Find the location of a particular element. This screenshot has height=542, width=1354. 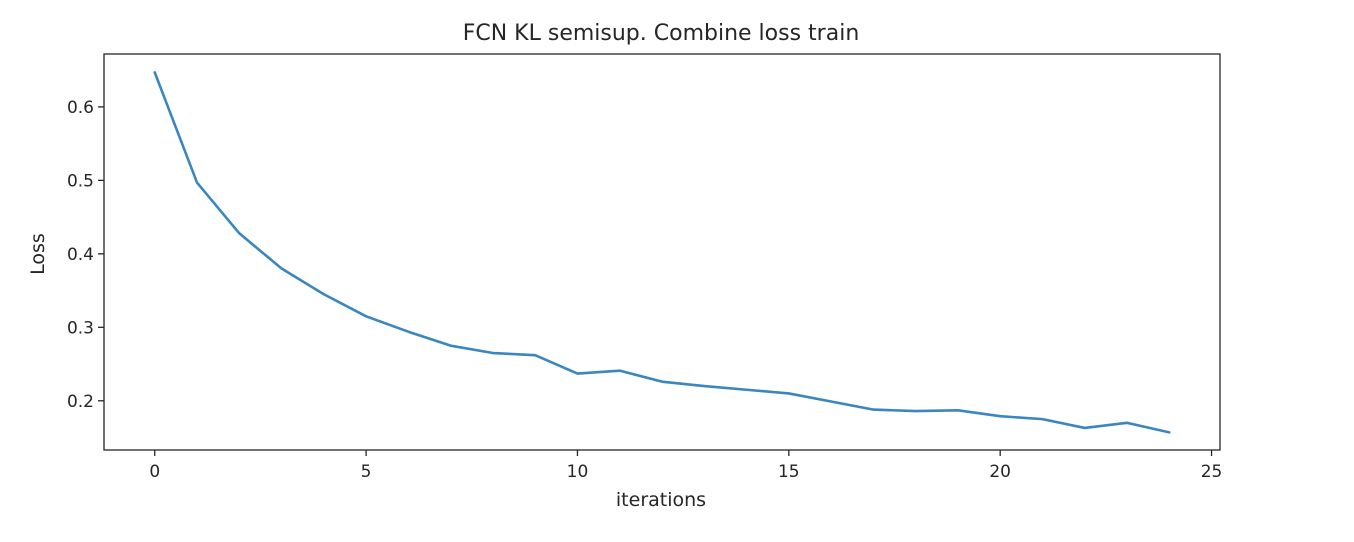

x-axis-label: iterations is located at coordinates (661, 500).